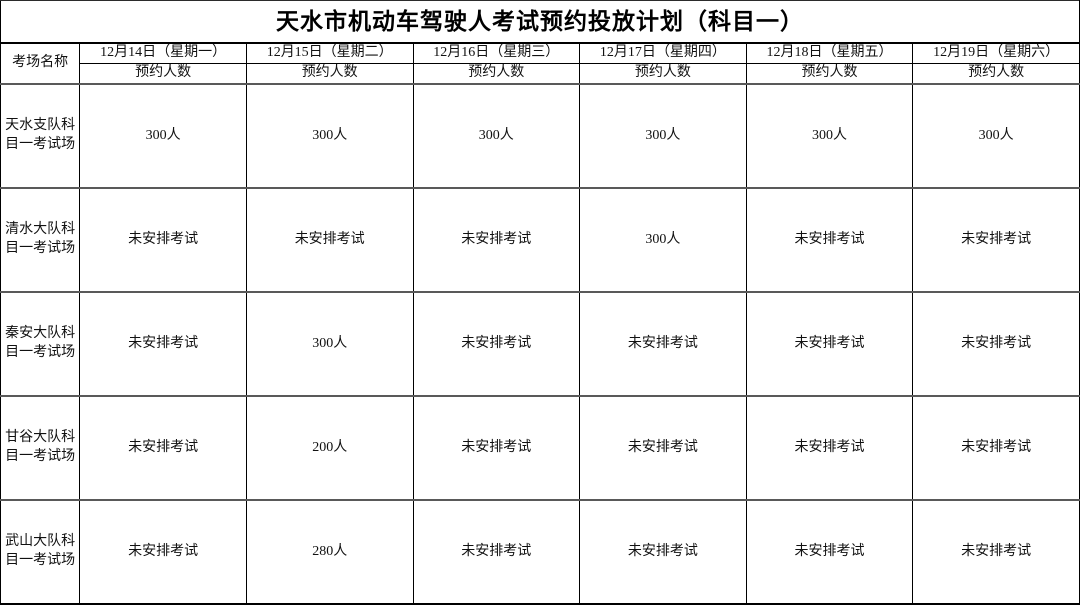 The width and height of the screenshot is (1080, 605). Describe the element at coordinates (996, 53) in the screenshot. I see `date-header-cell-1219: 12月19日（星期六）` at that location.